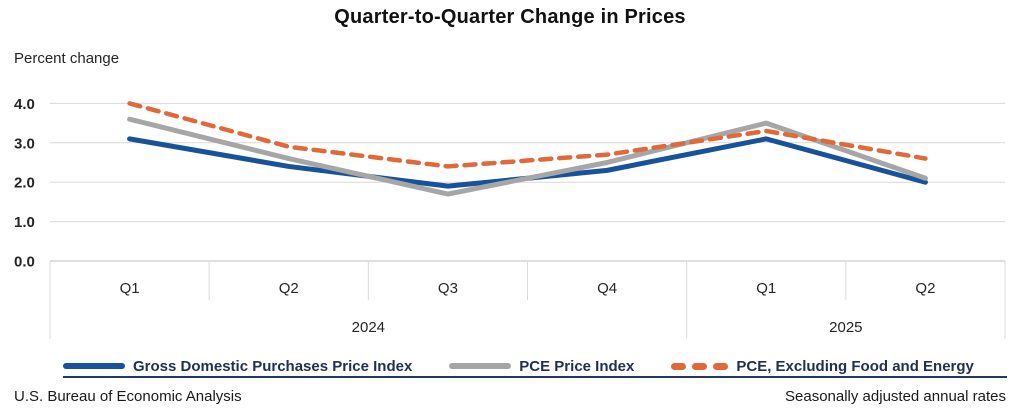 This screenshot has height=412, width=1020. What do you see at coordinates (535, 377) in the screenshot?
I see `footer-divider` at bounding box center [535, 377].